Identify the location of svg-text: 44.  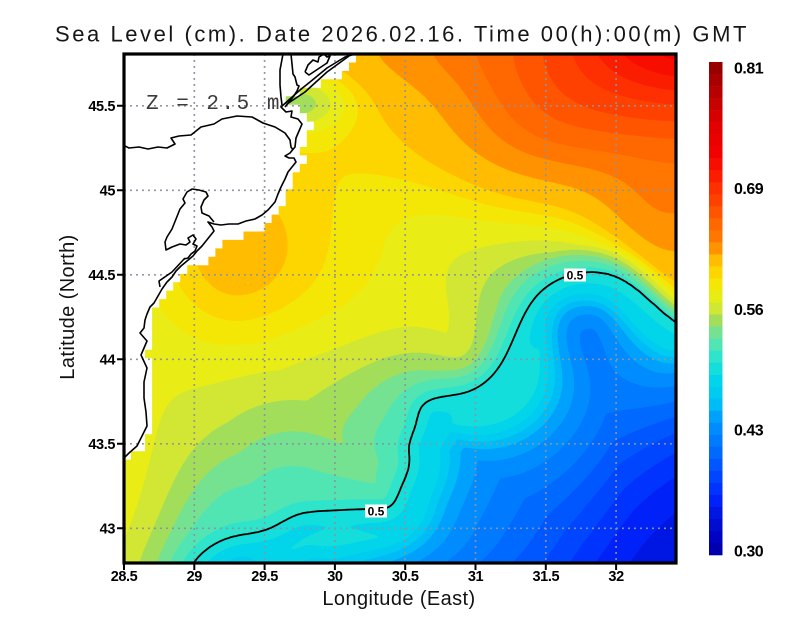
(108, 360).